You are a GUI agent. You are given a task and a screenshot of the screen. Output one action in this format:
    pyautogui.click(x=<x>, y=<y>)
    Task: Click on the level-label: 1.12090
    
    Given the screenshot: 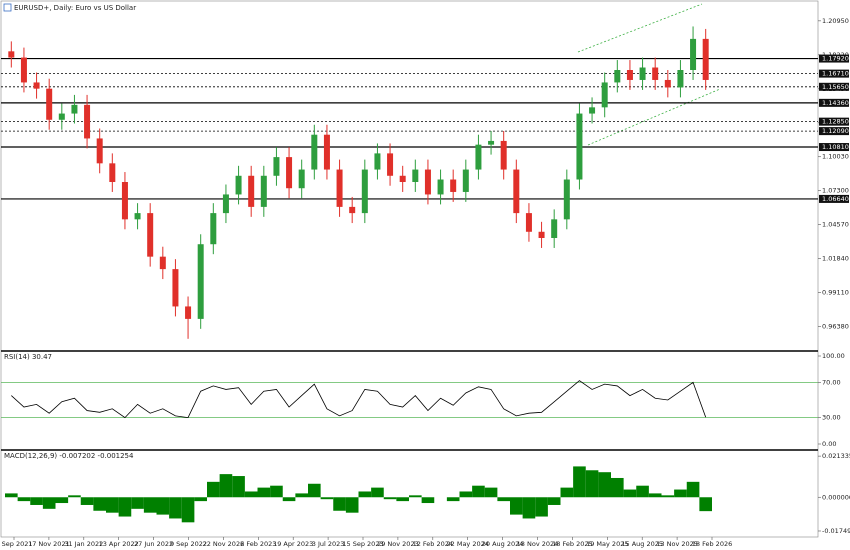 What is the action you would take?
    pyautogui.click(x=835, y=131)
    